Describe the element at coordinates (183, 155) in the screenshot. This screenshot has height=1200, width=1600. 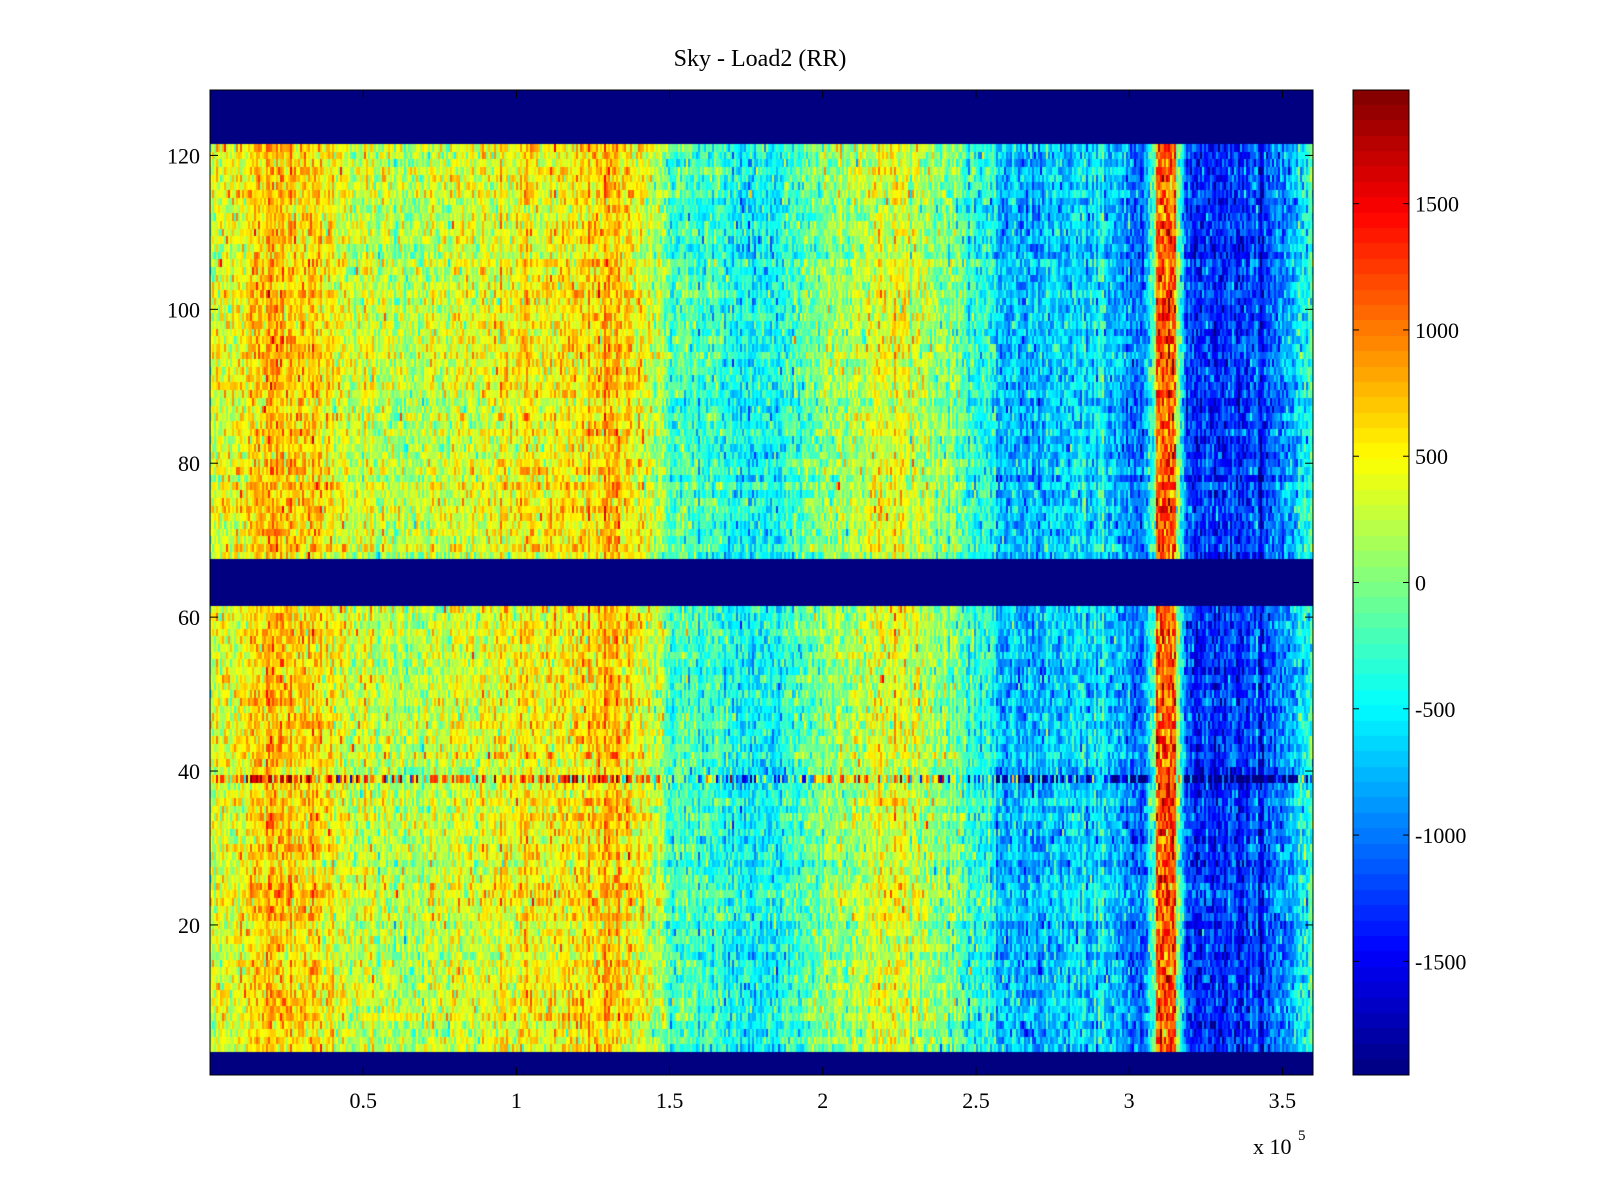
I see `y-tick-label: 120` at that location.